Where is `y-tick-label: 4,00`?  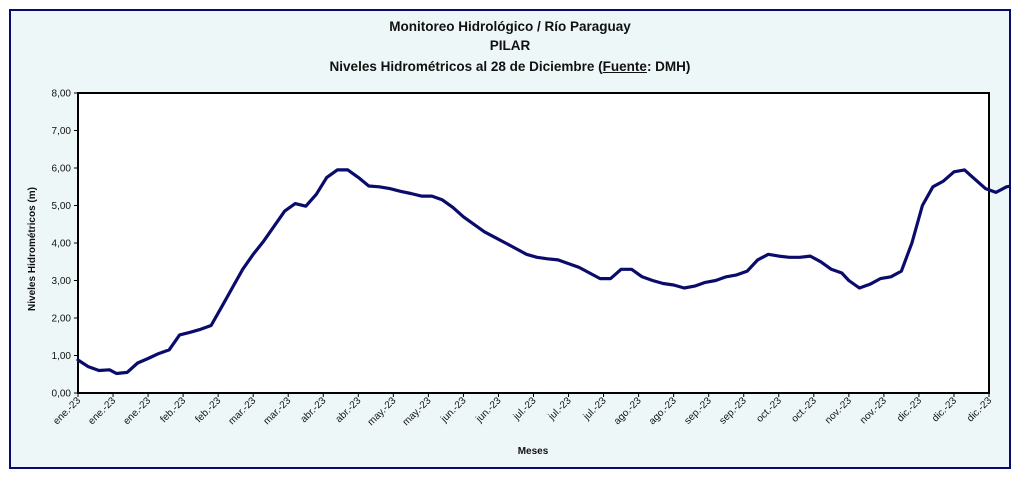
y-tick-label: 4,00 is located at coordinates (62, 244).